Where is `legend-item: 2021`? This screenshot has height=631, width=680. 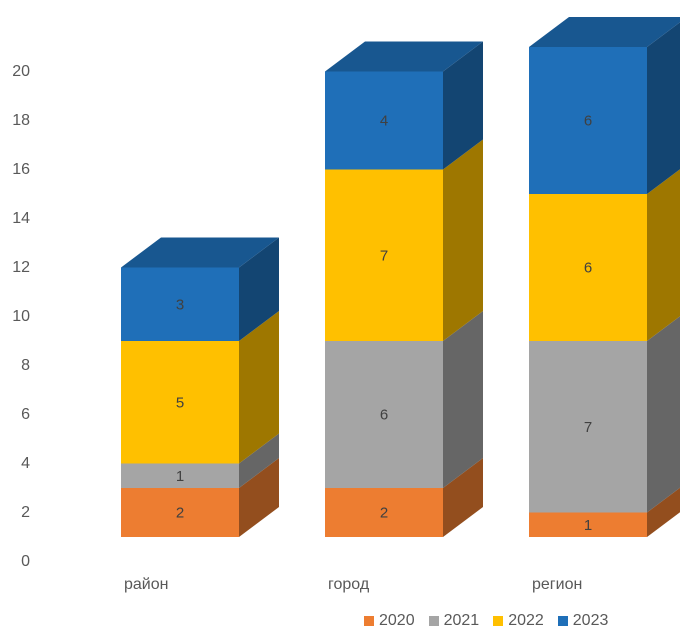
legend-item: 2021 is located at coordinates (454, 621).